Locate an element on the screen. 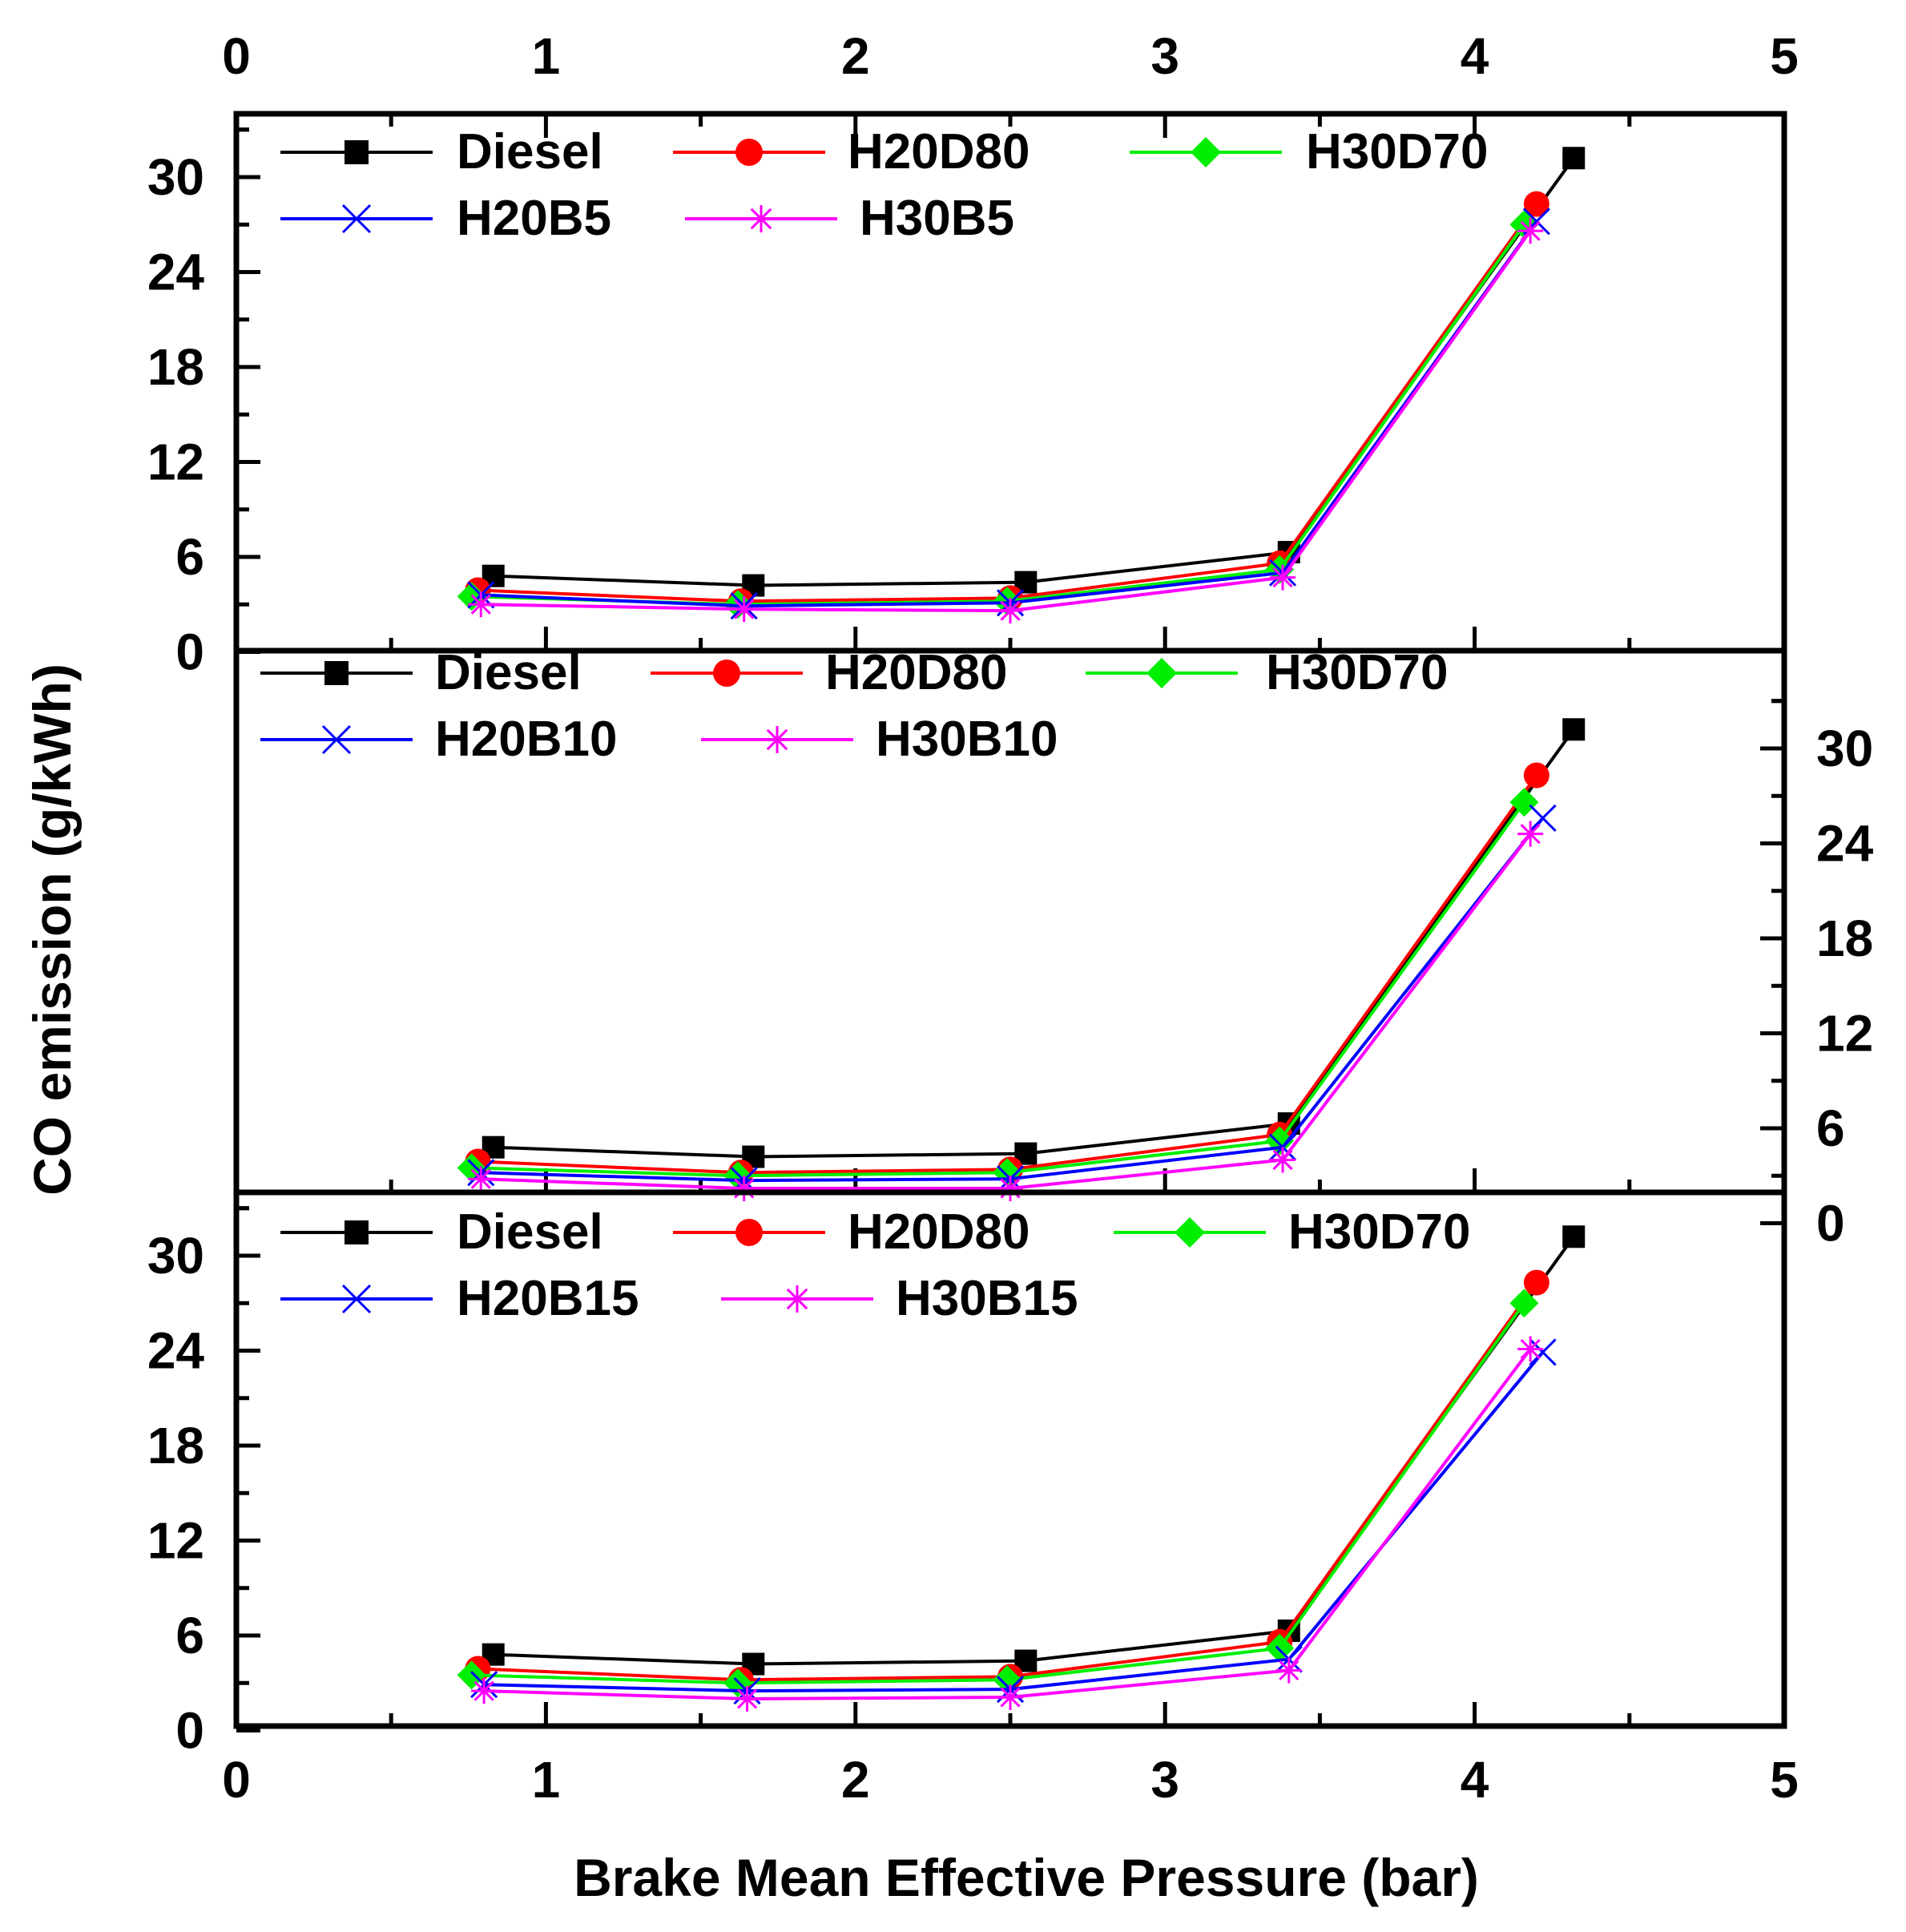 The width and height of the screenshot is (1906, 1932). legend-label-h20b15: H20B15 is located at coordinates (548, 1298).